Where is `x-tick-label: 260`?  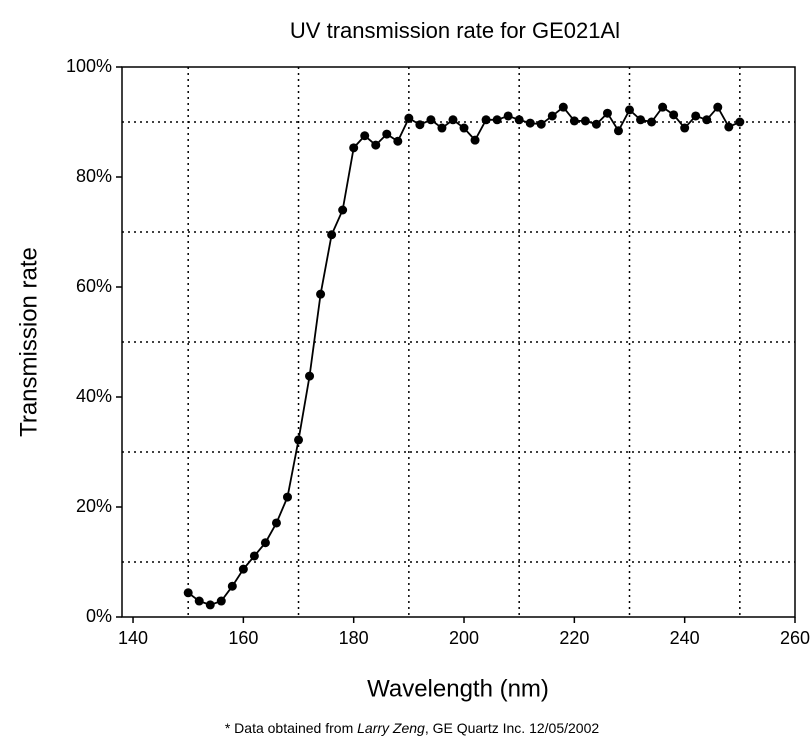
x-tick-label: 260 is located at coordinates (795, 638).